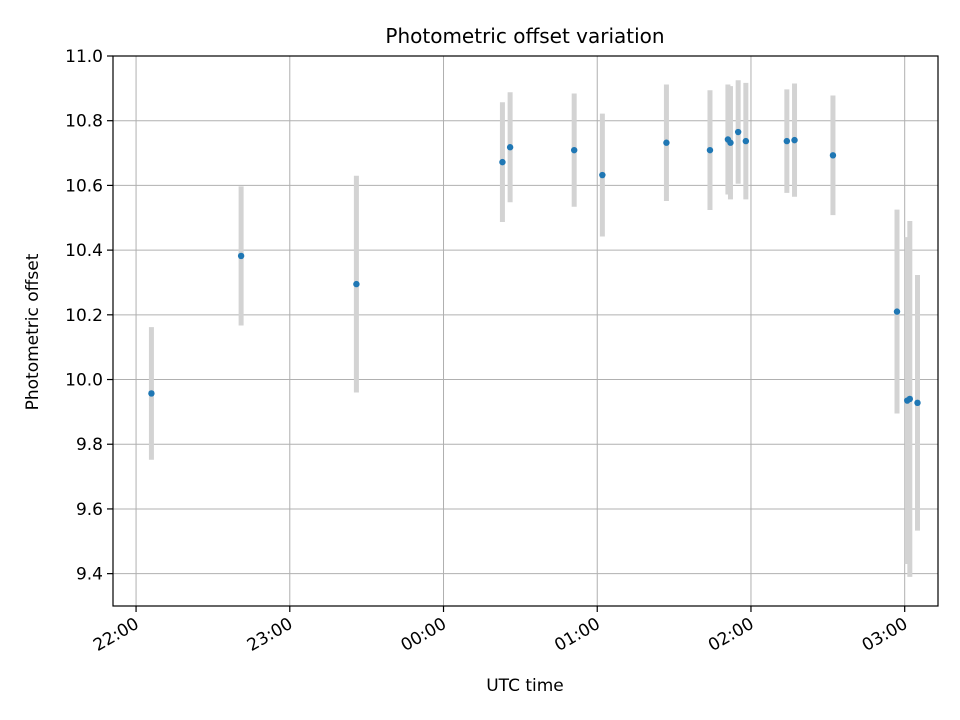 The height and width of the screenshot is (720, 960). Describe the element at coordinates (270, 635) in the screenshot. I see `x-tick-label: 23:00` at that location.